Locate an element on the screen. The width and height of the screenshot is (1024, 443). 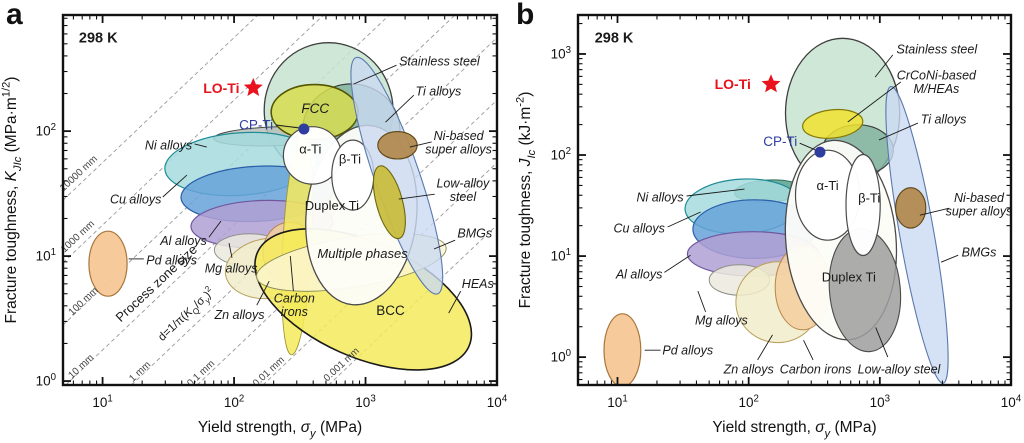
label-lo-ti: LO-Ti is located at coordinates (221, 88).